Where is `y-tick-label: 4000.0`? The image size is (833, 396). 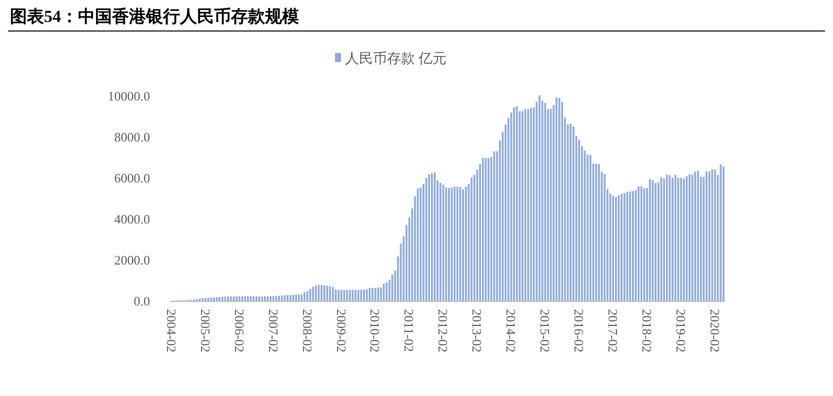 y-tick-label: 4000.0 is located at coordinates (132, 219).